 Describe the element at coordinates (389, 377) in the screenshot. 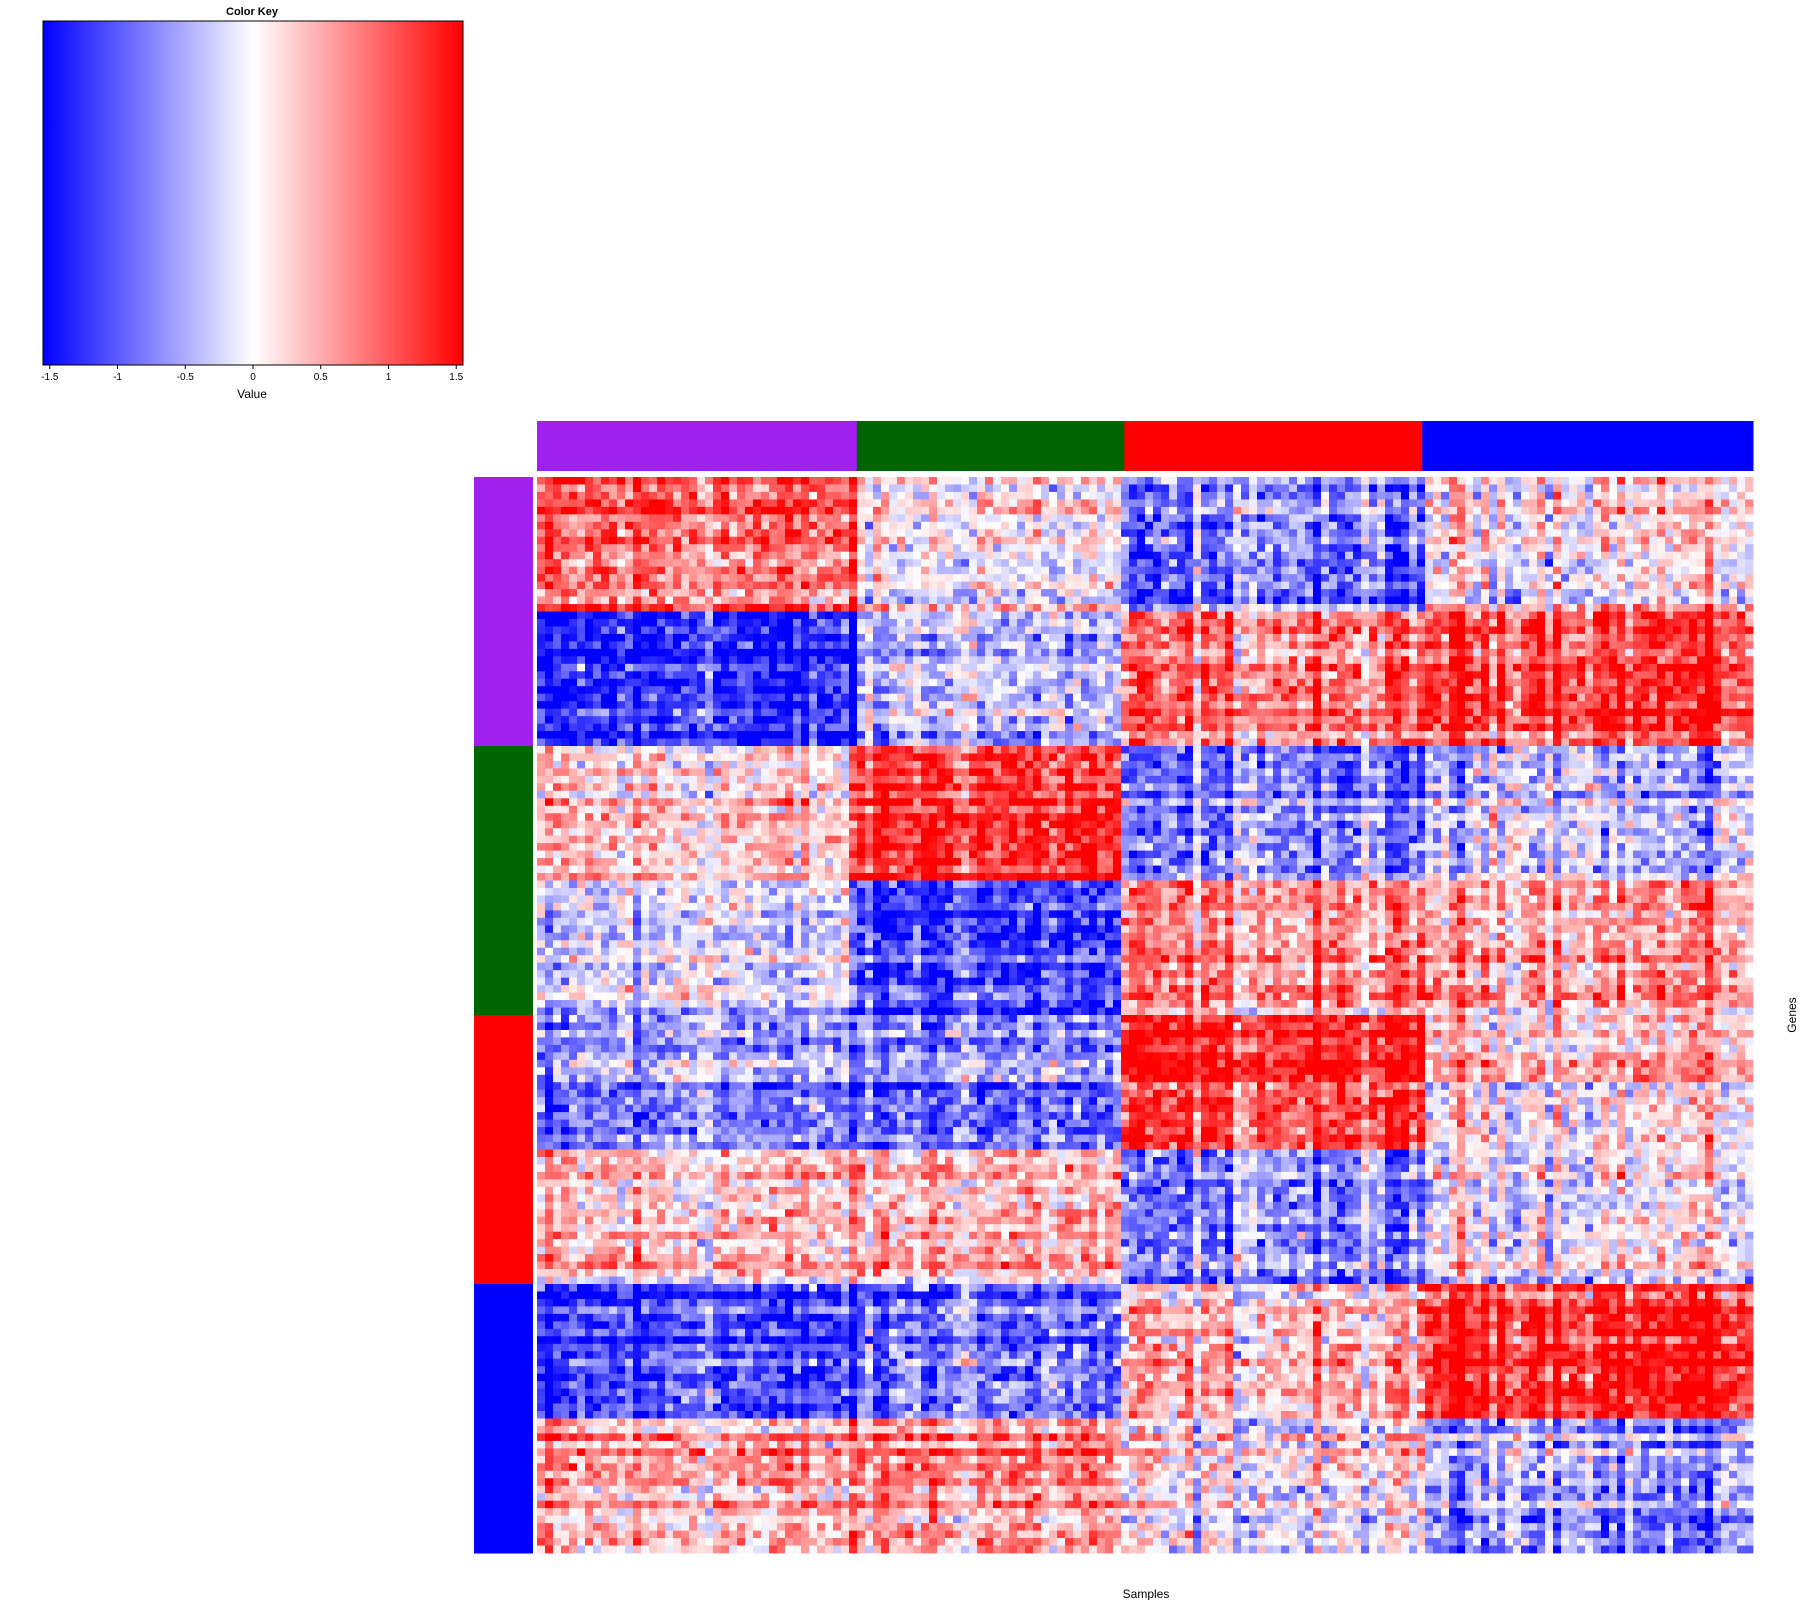

I see `color-key-tick-label: 1` at that location.